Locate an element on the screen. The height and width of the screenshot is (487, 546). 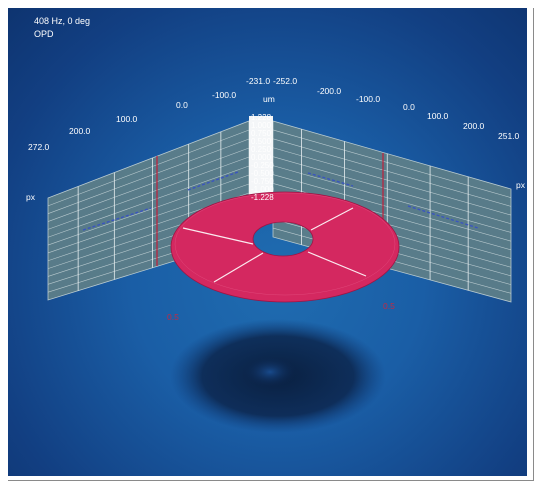
vertical-tick-label: 0.750 is located at coordinates (261, 133).